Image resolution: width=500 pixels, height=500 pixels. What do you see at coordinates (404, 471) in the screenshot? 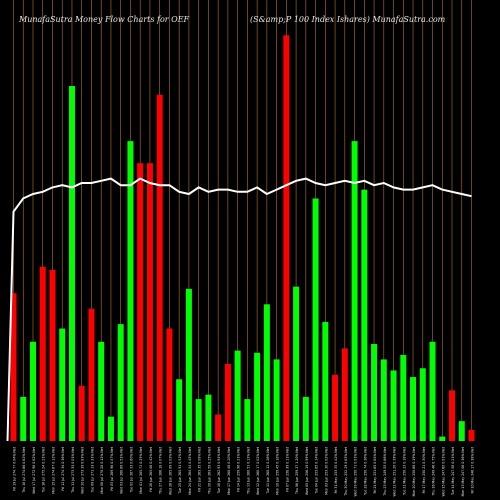
I see `x-tick-label: Tue 21 May 250.23 0.18% Net` at bounding box center [404, 471].